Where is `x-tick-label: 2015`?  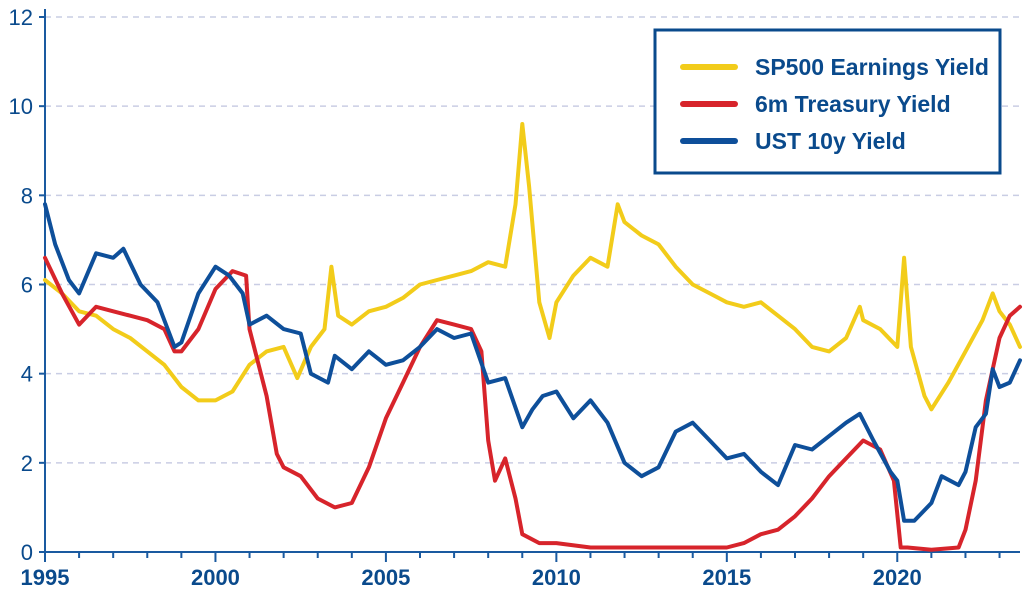
x-tick-label: 2015 is located at coordinates (726, 577).